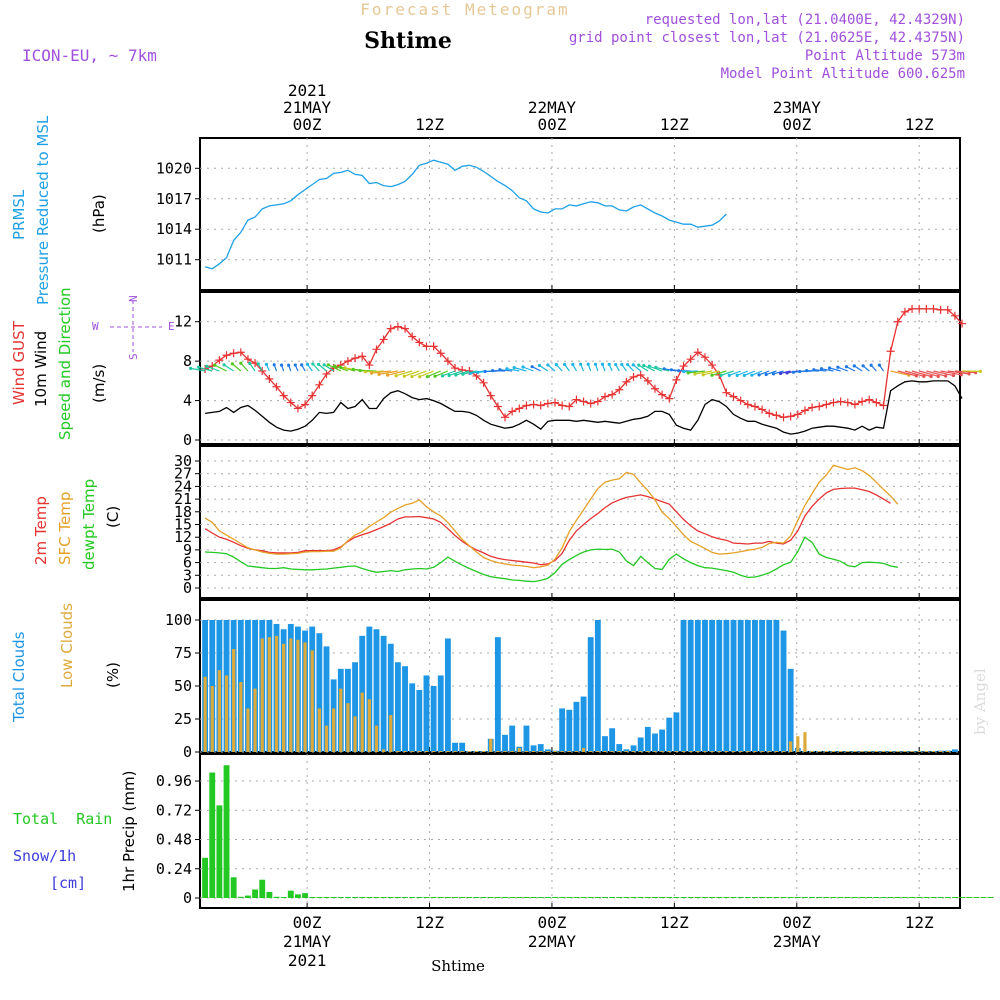 Image resolution: width=1000 pixels, height=1000 pixels. What do you see at coordinates (183, 525) in the screenshot?
I see `temperature-ytick-label: 15` at bounding box center [183, 525].